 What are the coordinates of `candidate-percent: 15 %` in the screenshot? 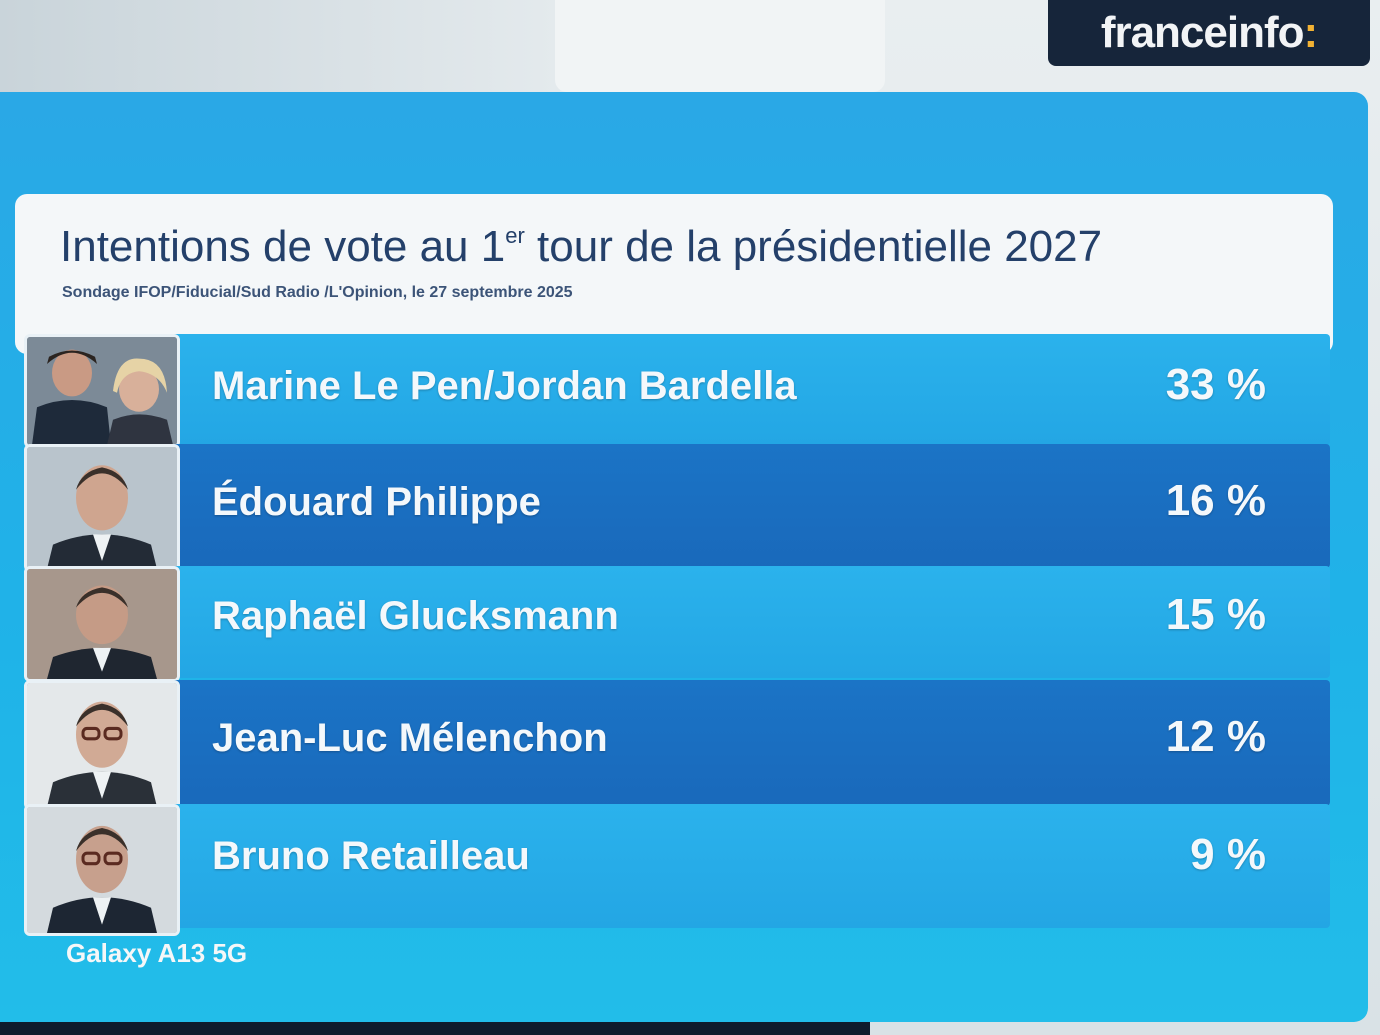 It's located at (1215, 614).